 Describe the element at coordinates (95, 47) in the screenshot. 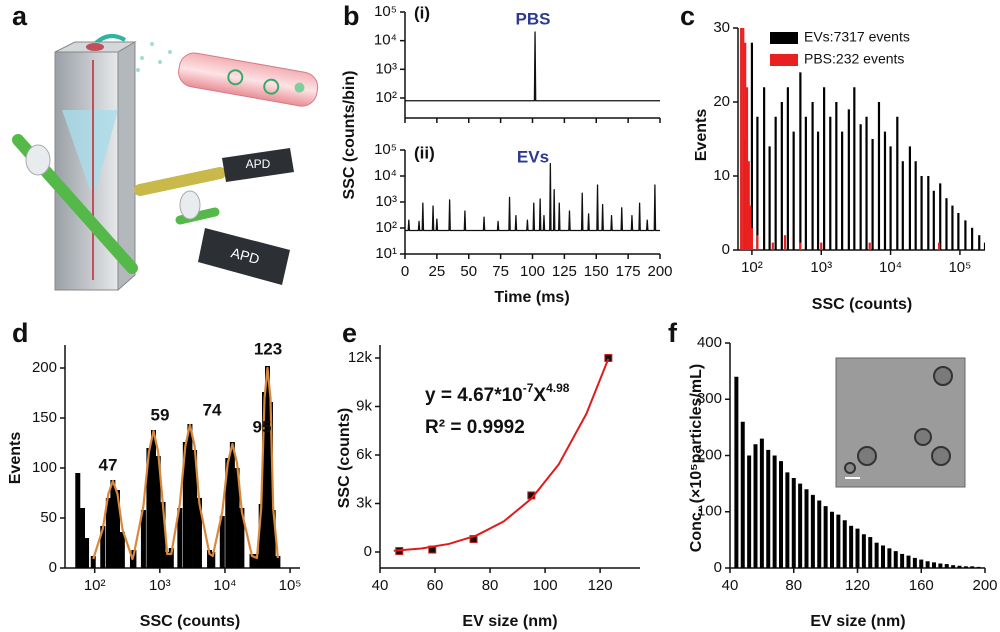

I see `inlet` at that location.